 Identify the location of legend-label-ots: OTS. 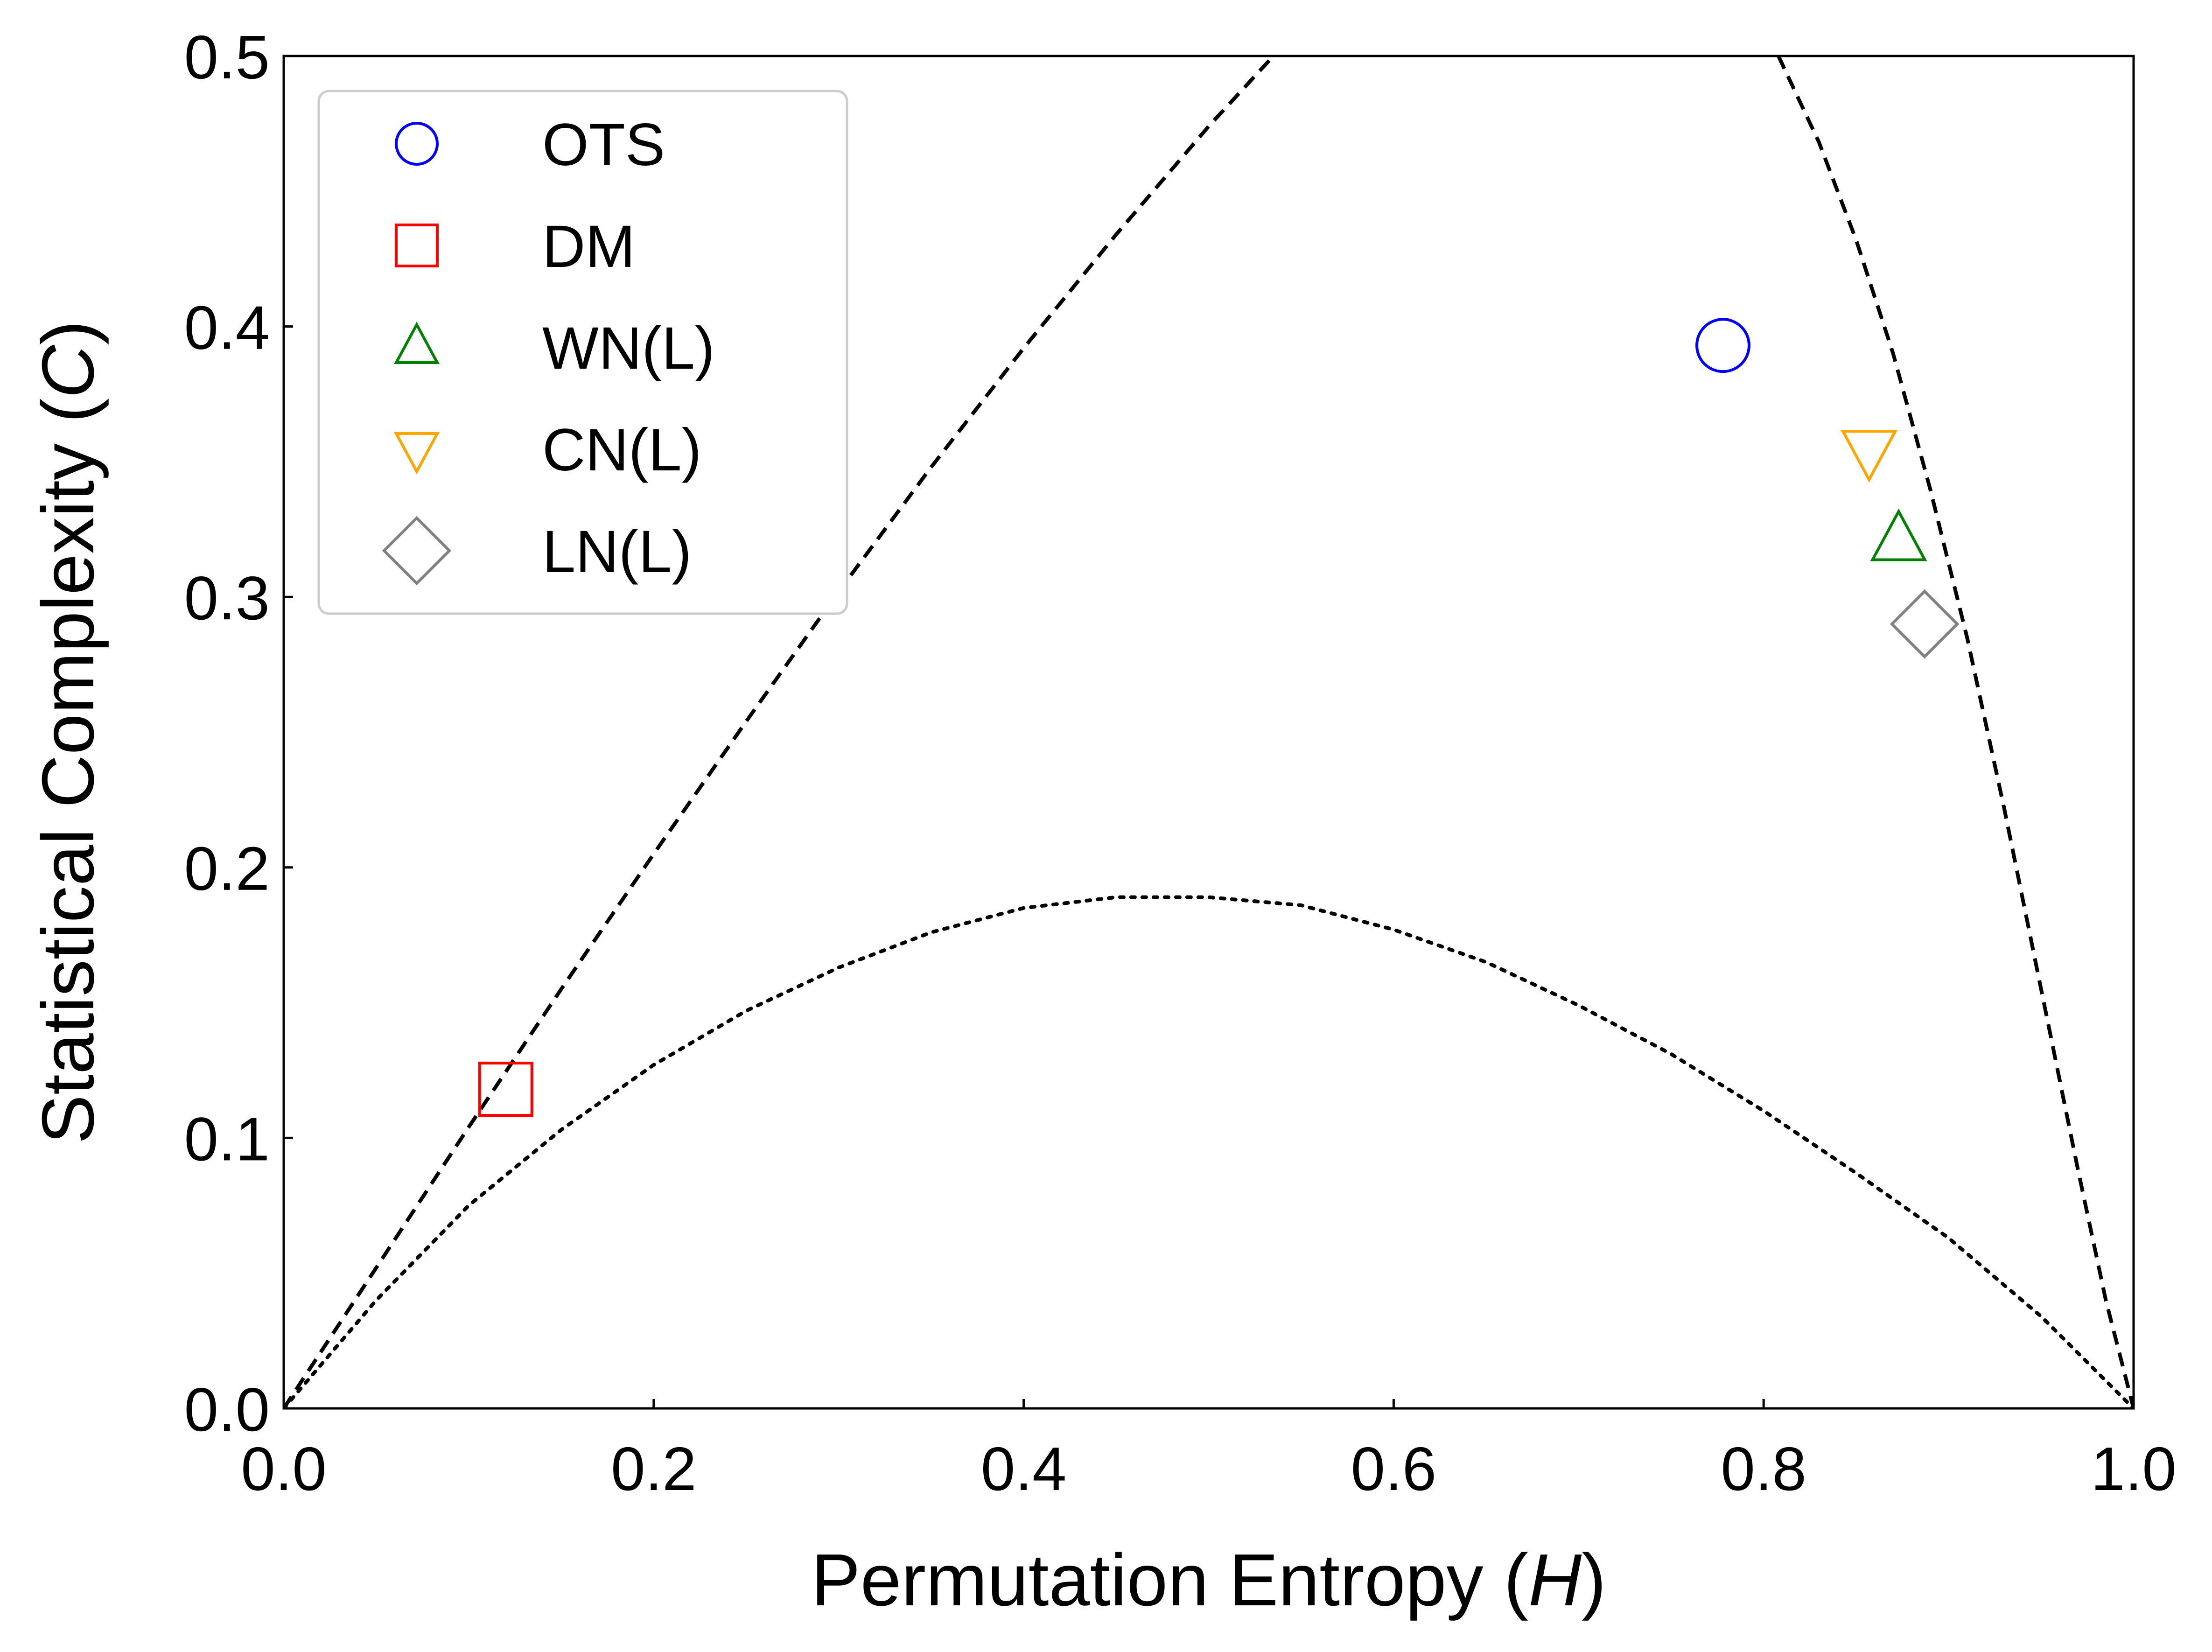
(603, 145).